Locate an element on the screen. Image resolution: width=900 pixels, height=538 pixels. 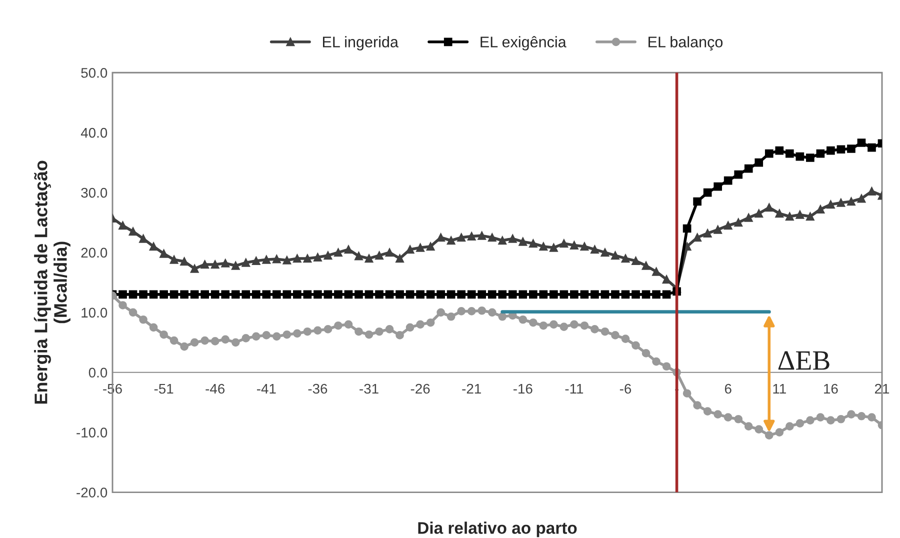
x-tick-label: 16 is located at coordinates (831, 389).